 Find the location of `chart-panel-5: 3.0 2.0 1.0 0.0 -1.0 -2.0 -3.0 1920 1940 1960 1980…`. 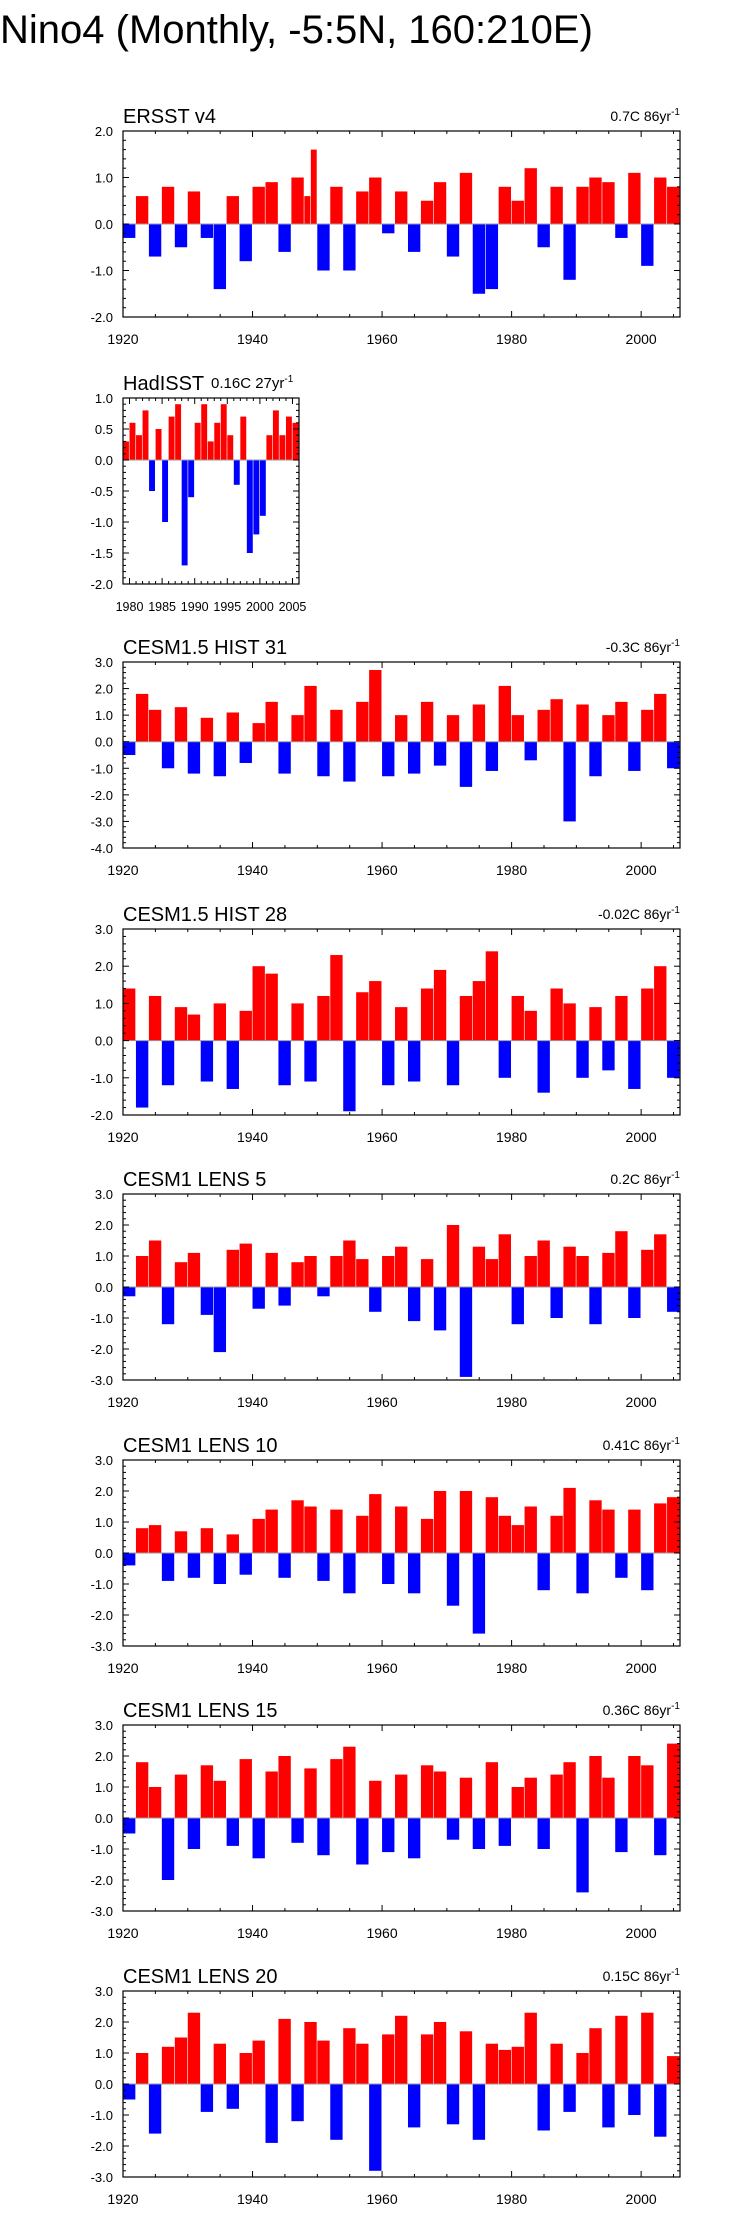

chart-panel-5: 3.0 2.0 1.0 0.0 -1.0 -2.0 -3.0 1920 1940 1960 1980… is located at coordinates (386, 1289).